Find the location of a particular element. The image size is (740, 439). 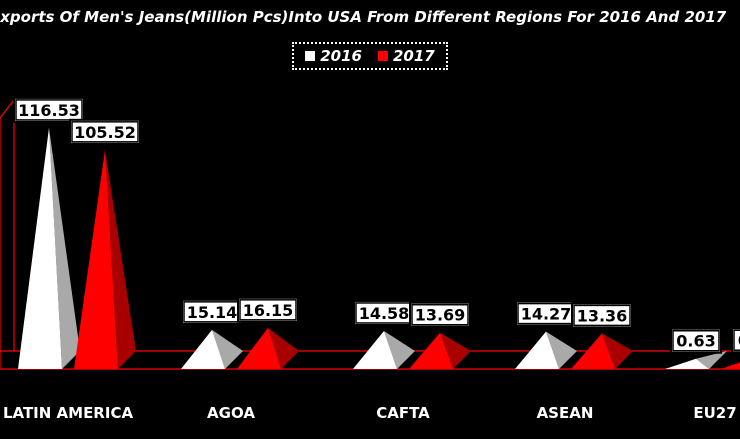

chart-legend: 2016 2017 is located at coordinates (370, 56).